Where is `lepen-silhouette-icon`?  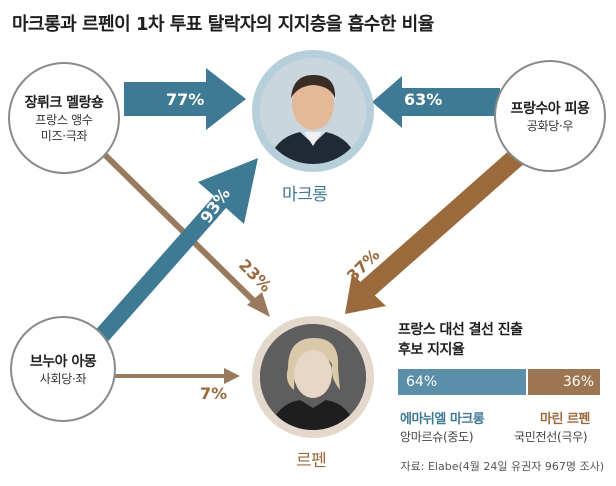 lepen-silhouette-icon is located at coordinates (313, 377).